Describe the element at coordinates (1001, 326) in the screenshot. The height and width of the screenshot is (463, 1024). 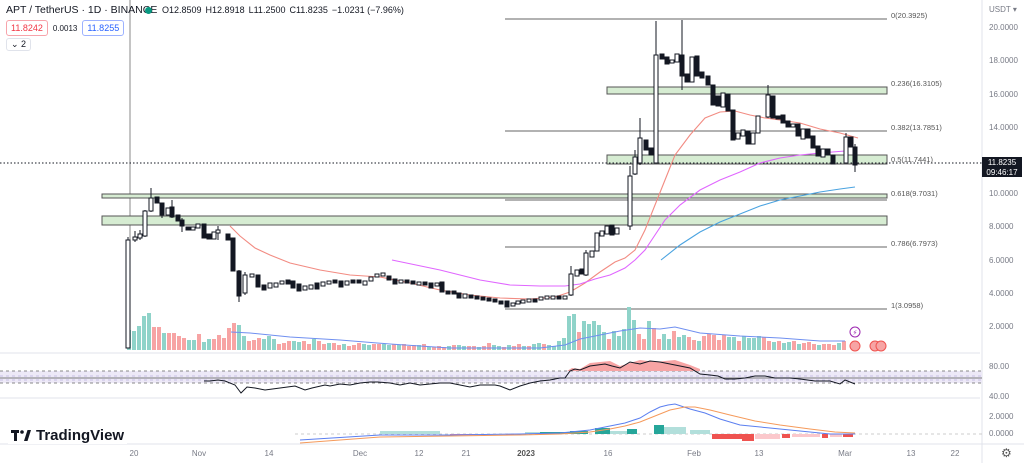
I see `price-tick: 2.0000` at that location.